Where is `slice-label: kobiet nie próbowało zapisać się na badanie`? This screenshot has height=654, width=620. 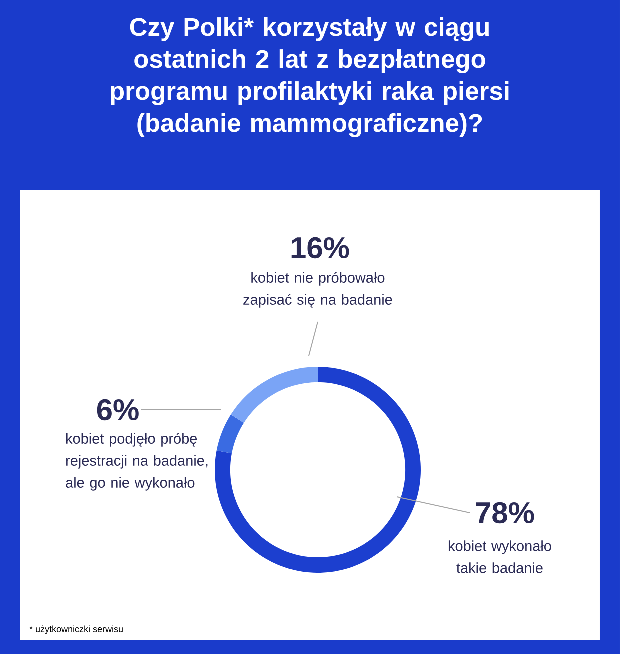
slice-label: kobiet nie próbowało zapisać się na badanie is located at coordinates (318, 290).